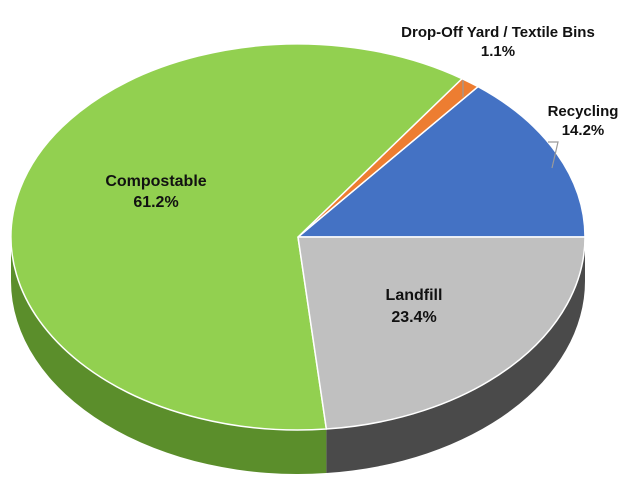 This screenshot has width=641, height=480. Describe the element at coordinates (583, 130) in the screenshot. I see `slice-value-recycling: 14.2%` at that location.